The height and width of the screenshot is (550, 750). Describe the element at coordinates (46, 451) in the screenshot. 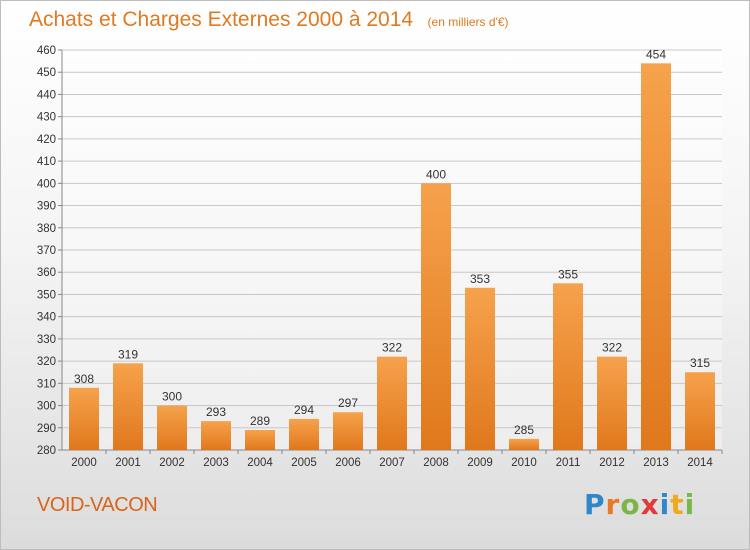

I see `y-tick-label: 280` at that location.